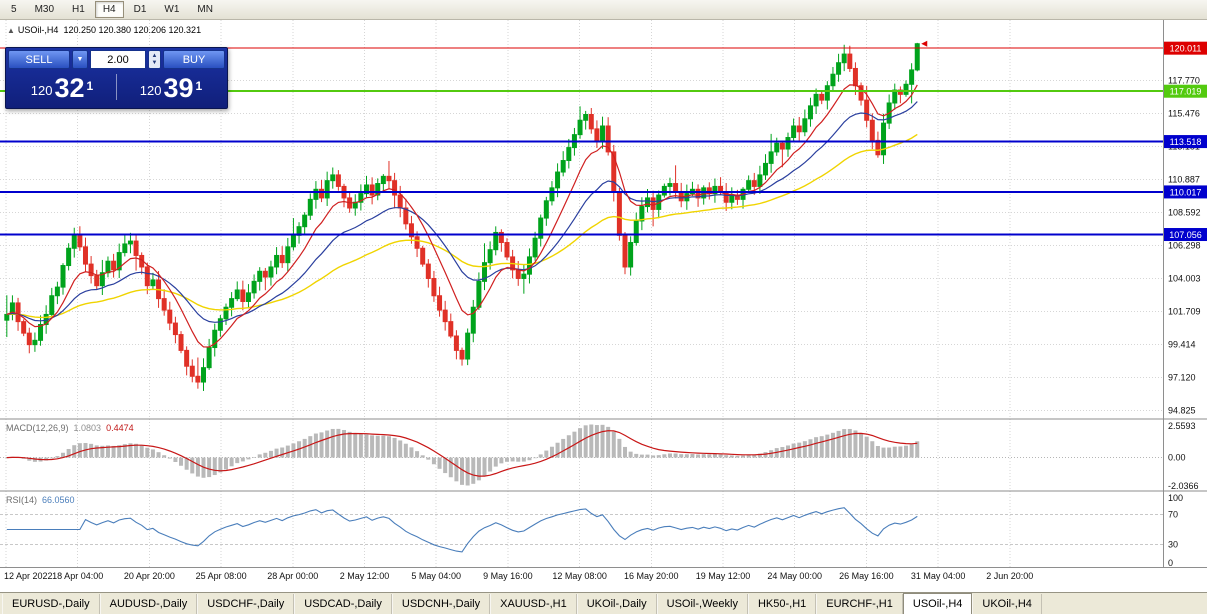 This screenshot has width=1207, height=614. Describe the element at coordinates (172, 9) in the screenshot. I see `period-W1: W1` at that location.